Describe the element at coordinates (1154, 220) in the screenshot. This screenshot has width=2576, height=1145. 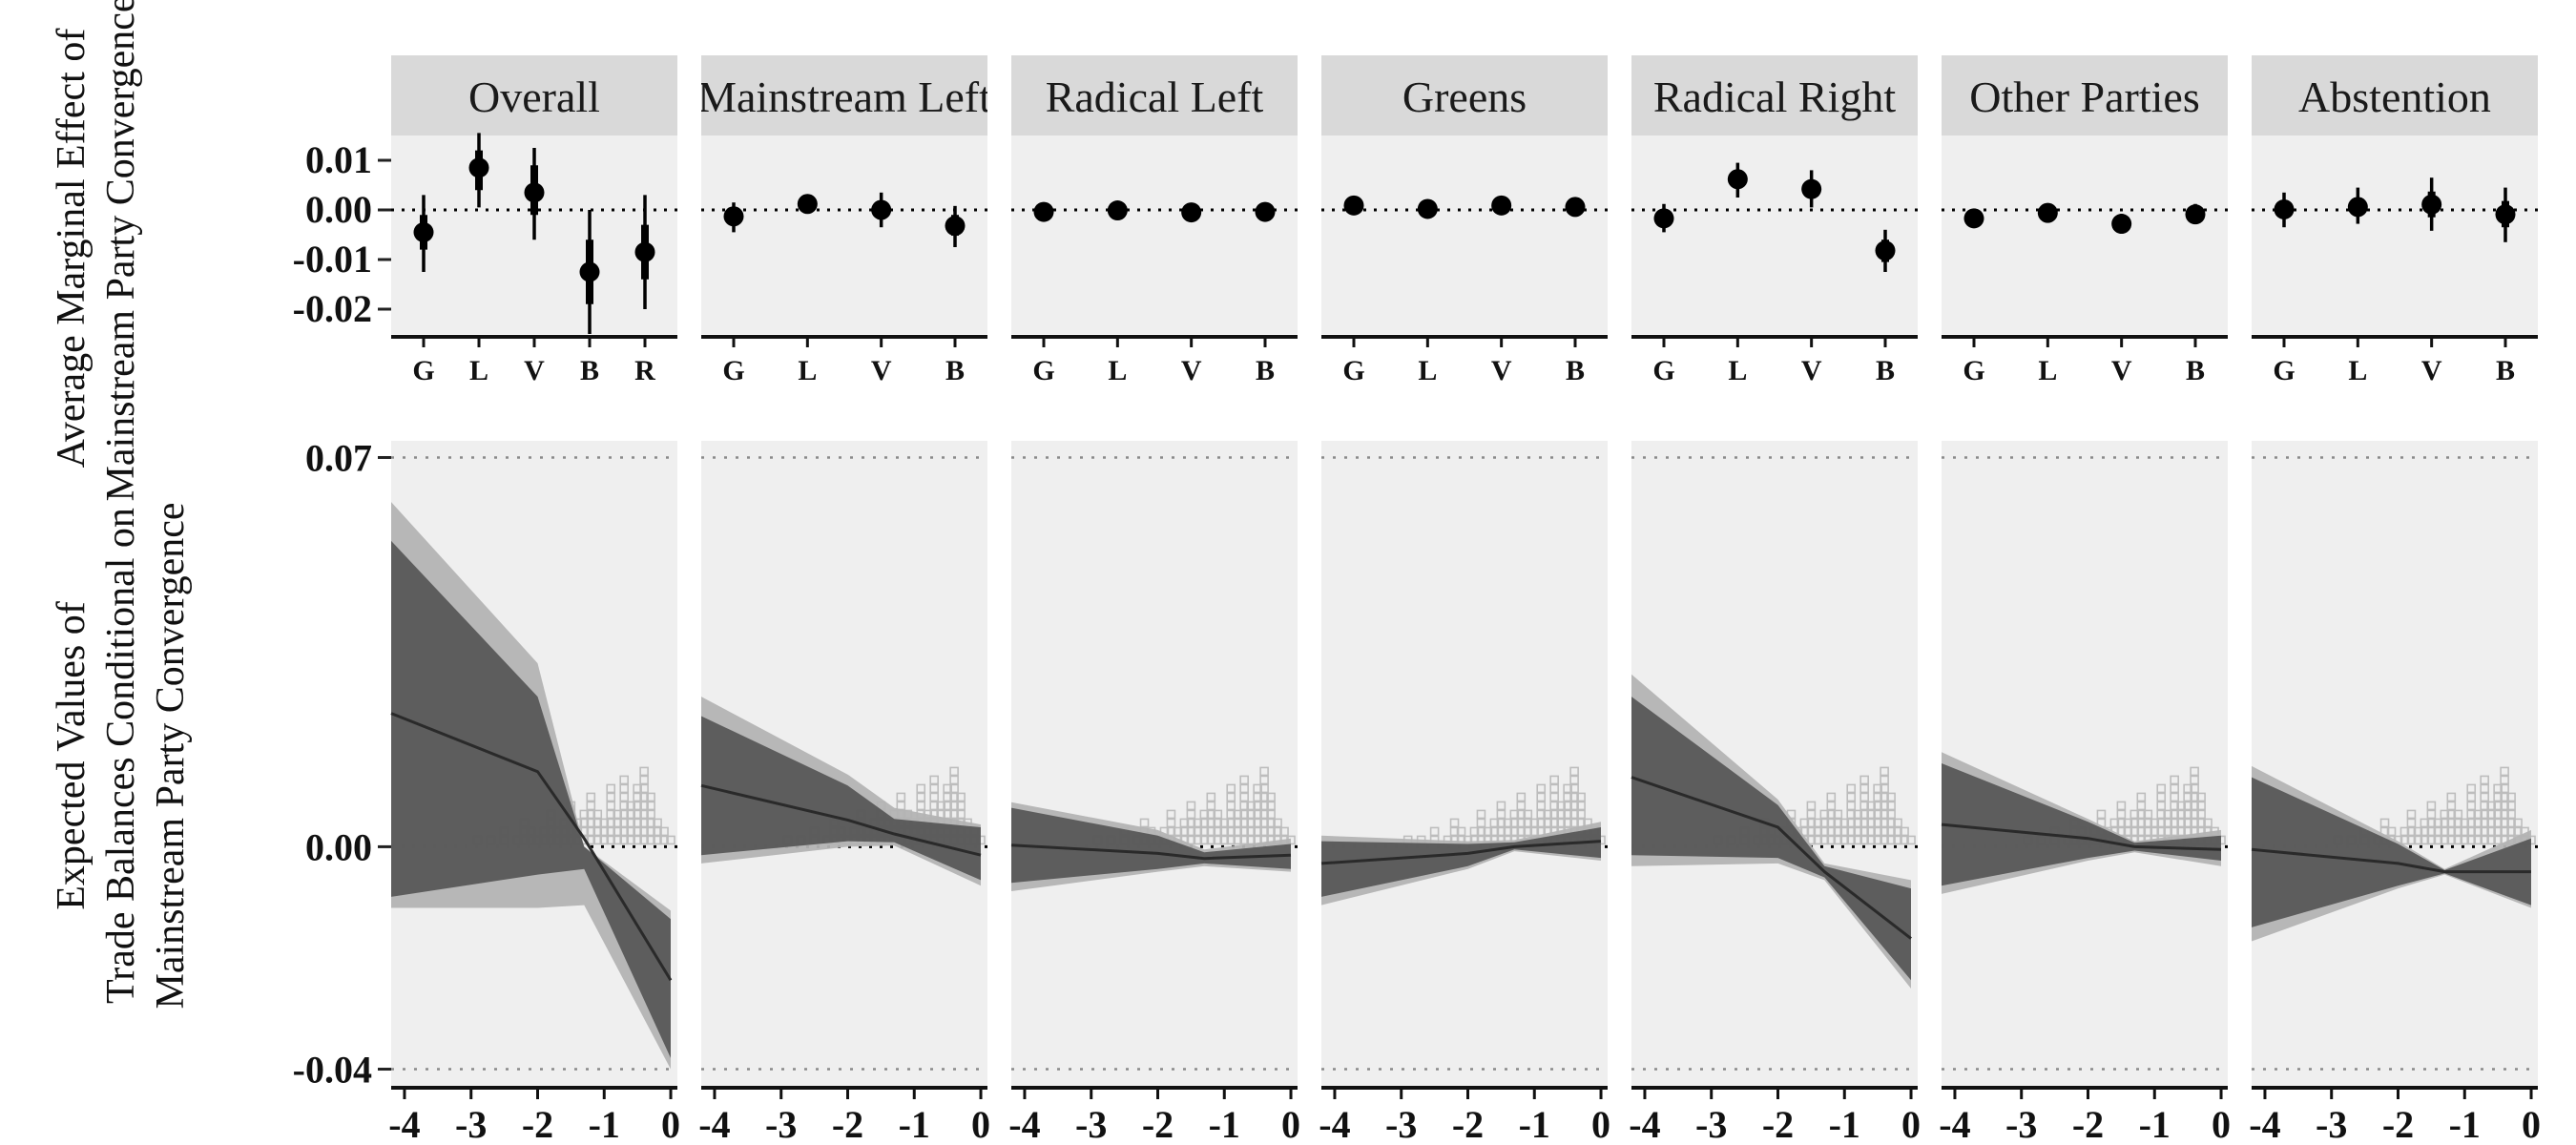
I see `top-panel-radical-left: Radical Left G L V B` at that location.